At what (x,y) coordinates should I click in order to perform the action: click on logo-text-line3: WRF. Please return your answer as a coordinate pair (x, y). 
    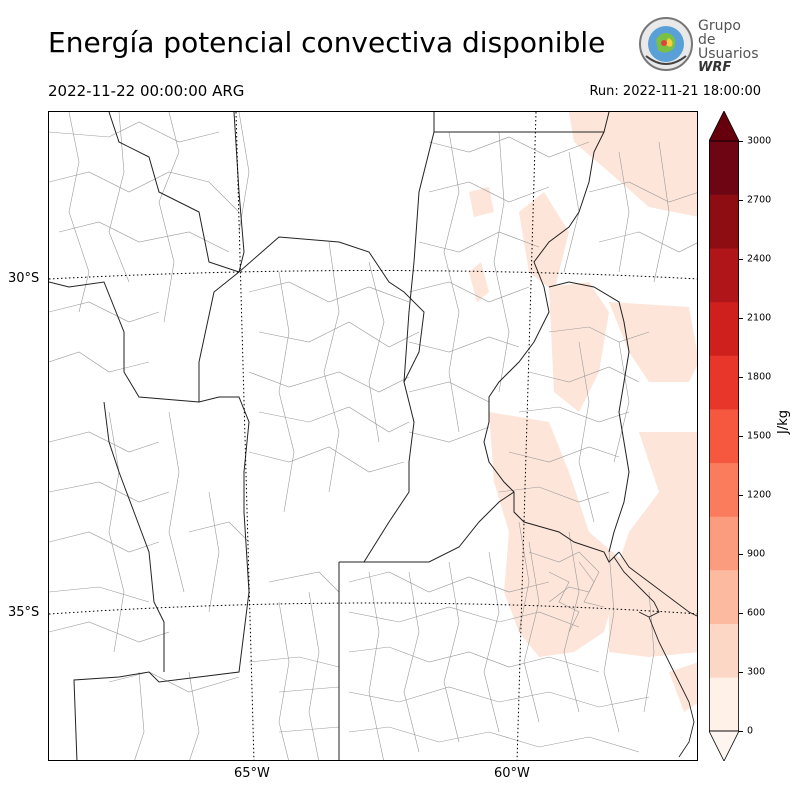
    Looking at the image, I should click on (715, 67).